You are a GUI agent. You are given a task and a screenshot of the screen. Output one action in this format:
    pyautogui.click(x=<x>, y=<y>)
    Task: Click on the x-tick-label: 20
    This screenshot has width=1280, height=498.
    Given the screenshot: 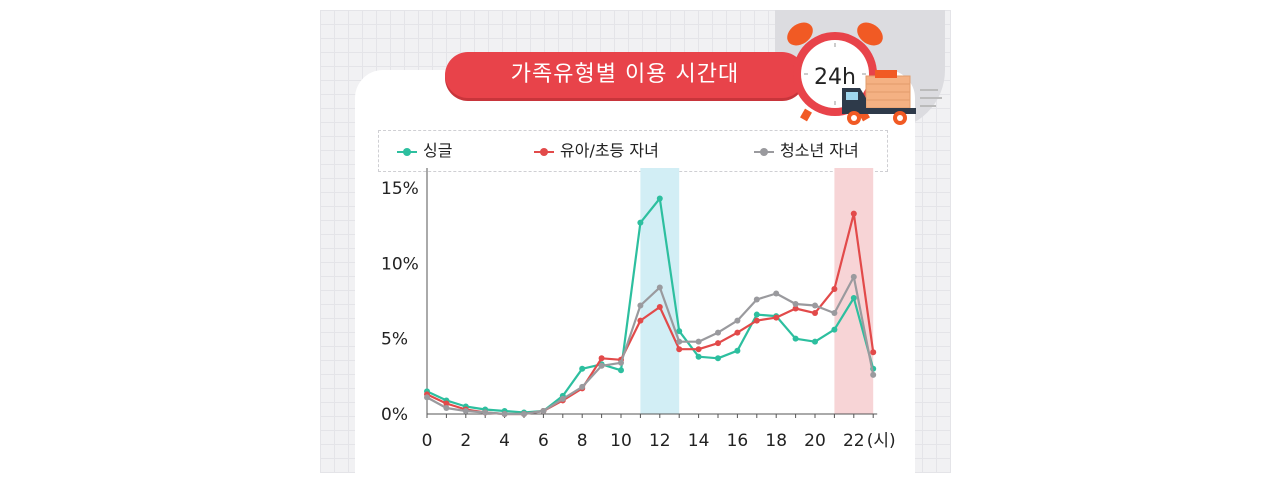 What is the action you would take?
    pyautogui.click(x=815, y=441)
    